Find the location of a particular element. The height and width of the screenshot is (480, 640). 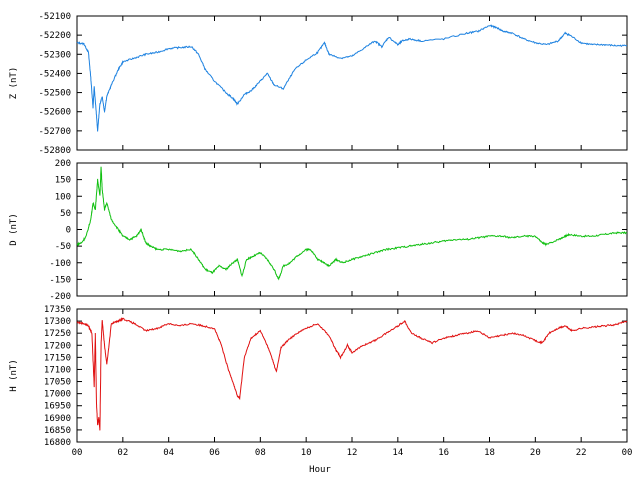

z-y-tick-label: -52500 is located at coordinates (54, 94).